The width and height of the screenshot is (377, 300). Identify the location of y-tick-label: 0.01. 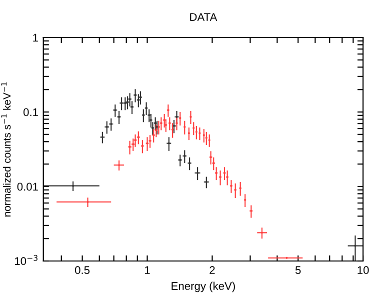
(27, 186).